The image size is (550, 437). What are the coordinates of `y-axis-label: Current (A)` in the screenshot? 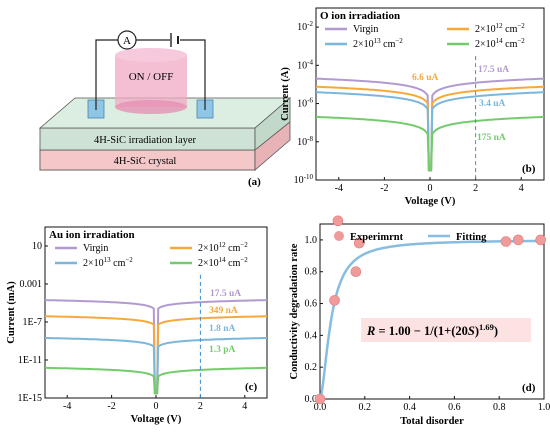 It's located at (285, 94).